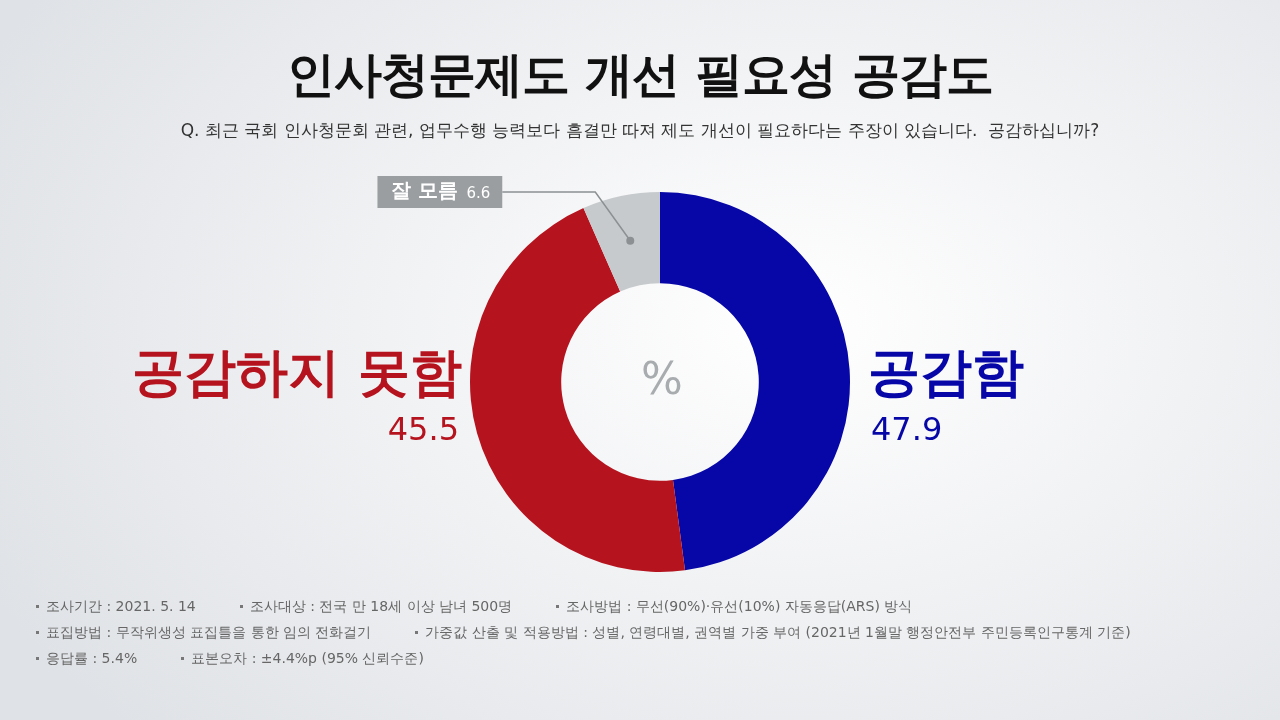 This screenshot has height=720, width=1280. What do you see at coordinates (946, 372) in the screenshot?
I see `slice-label: 공감함` at bounding box center [946, 372].